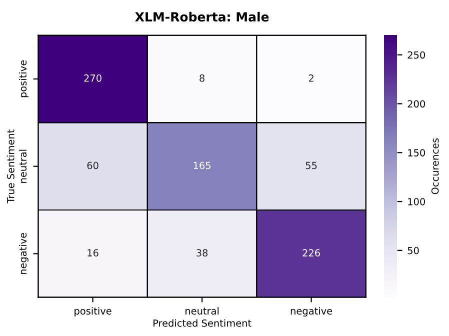  What do you see at coordinates (311, 78) in the screenshot?
I see `data-label: 2` at bounding box center [311, 78].